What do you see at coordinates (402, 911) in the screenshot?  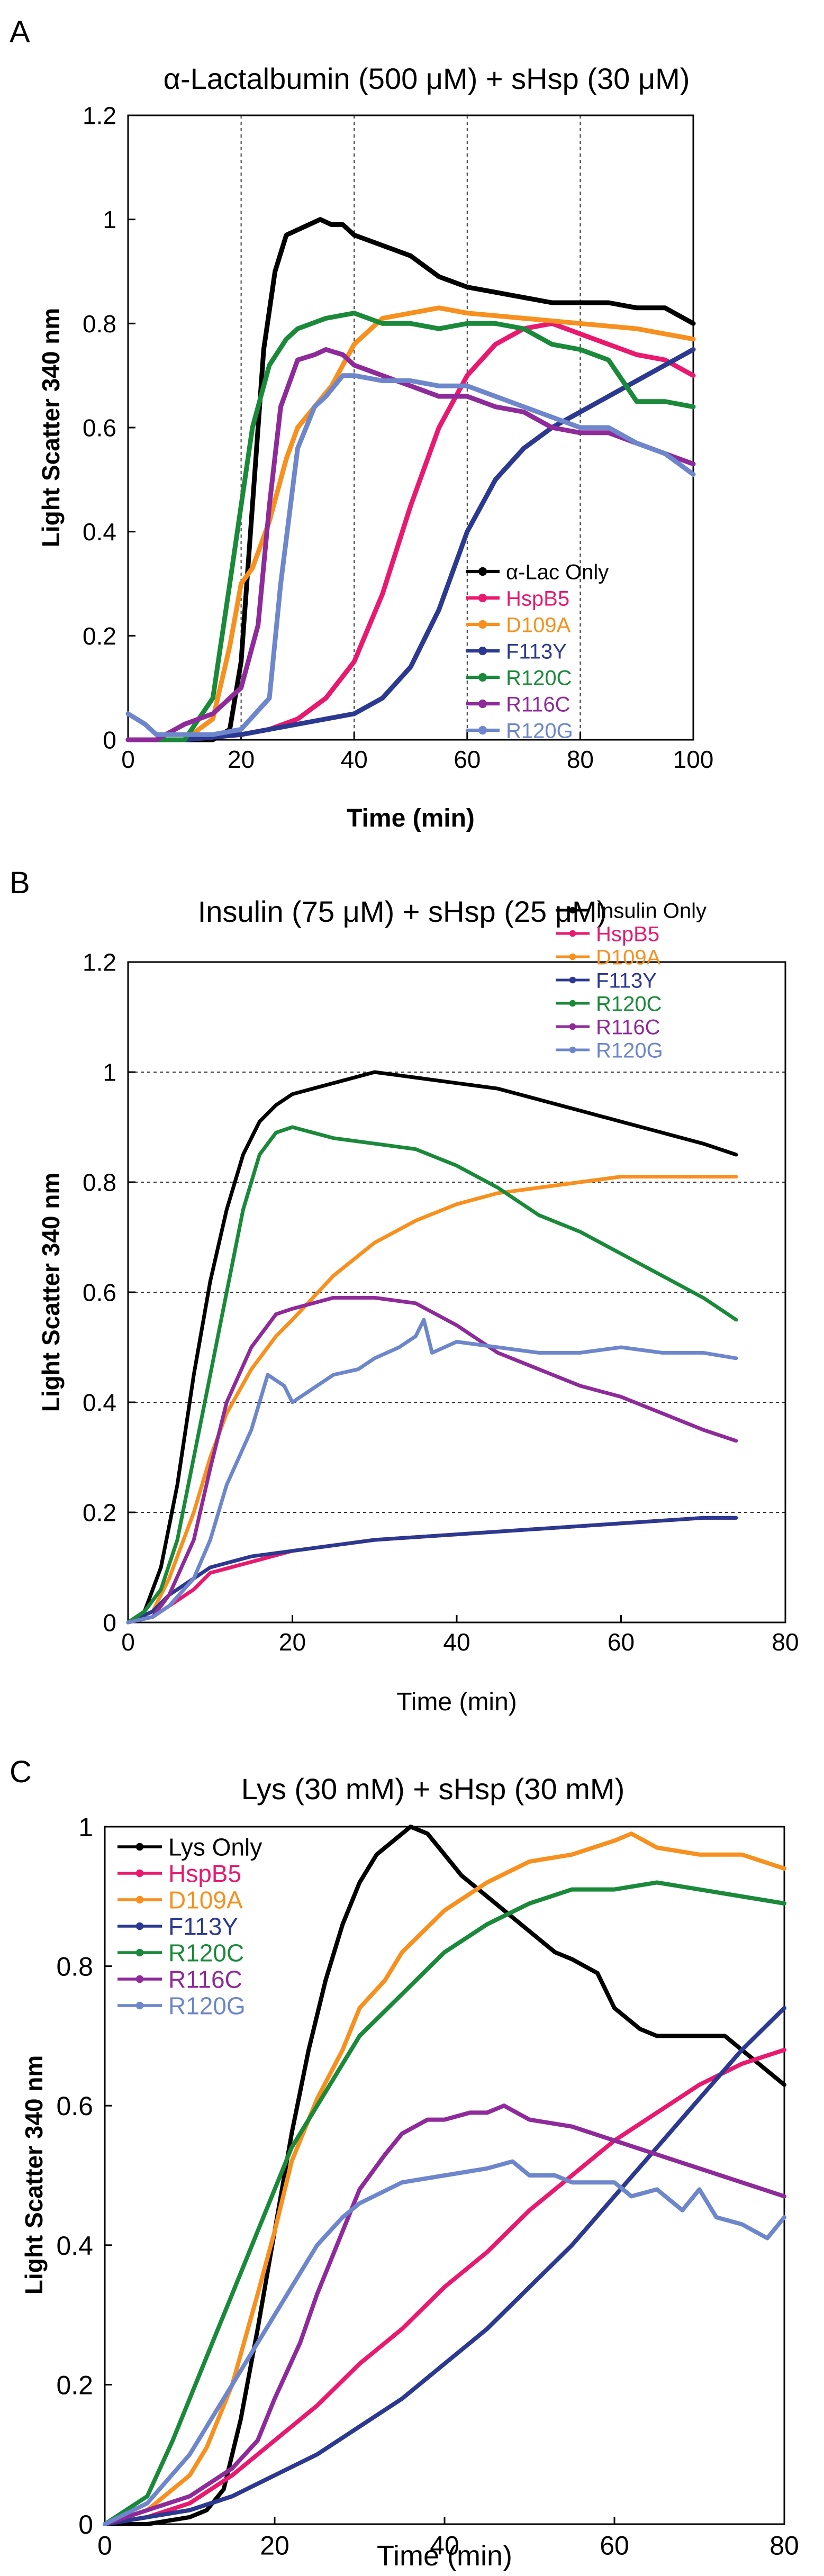 I see `panel-b-title: Insulin (75 μM) + sHsp (25 μM)` at bounding box center [402, 911].